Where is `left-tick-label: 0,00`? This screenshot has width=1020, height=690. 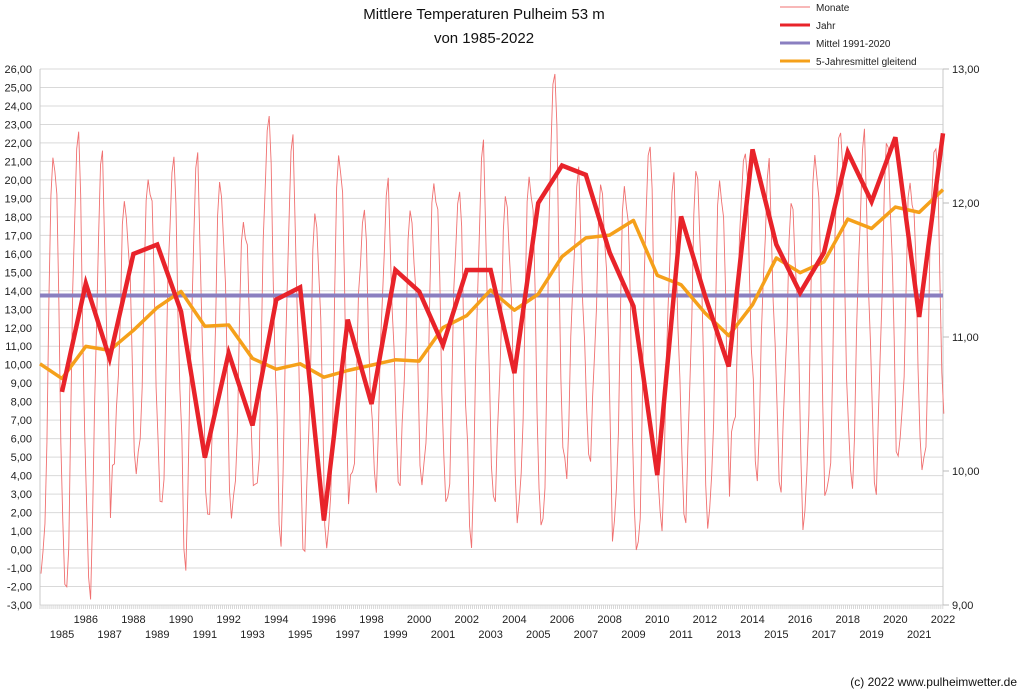
left-tick-label: 0,00 is located at coordinates (21, 551).